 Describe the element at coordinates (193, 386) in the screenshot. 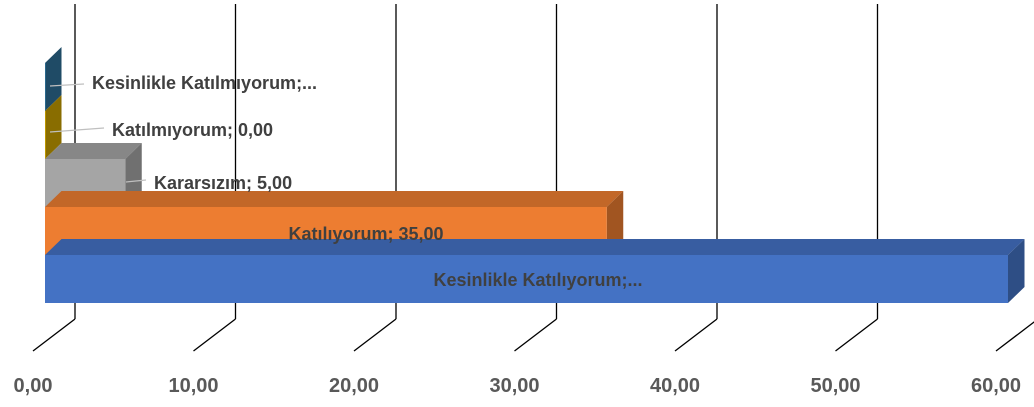

I see `x-tick-label: 10,00` at that location.